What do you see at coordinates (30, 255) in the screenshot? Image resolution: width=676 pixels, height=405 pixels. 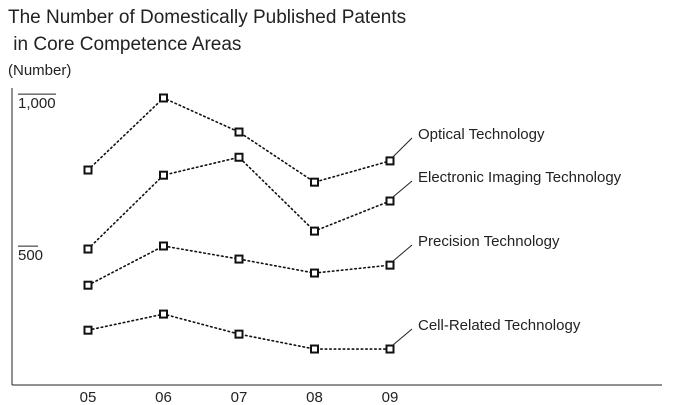 I see `y-tick-label: 500` at bounding box center [30, 255].